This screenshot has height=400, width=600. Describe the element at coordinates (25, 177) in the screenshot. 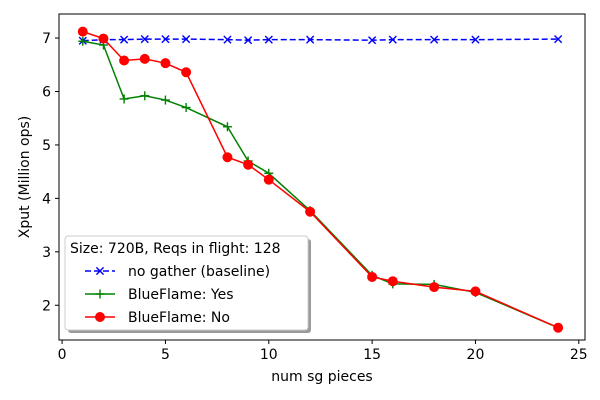

I see `y-axis-label: Xput (Million ops)` at that location.